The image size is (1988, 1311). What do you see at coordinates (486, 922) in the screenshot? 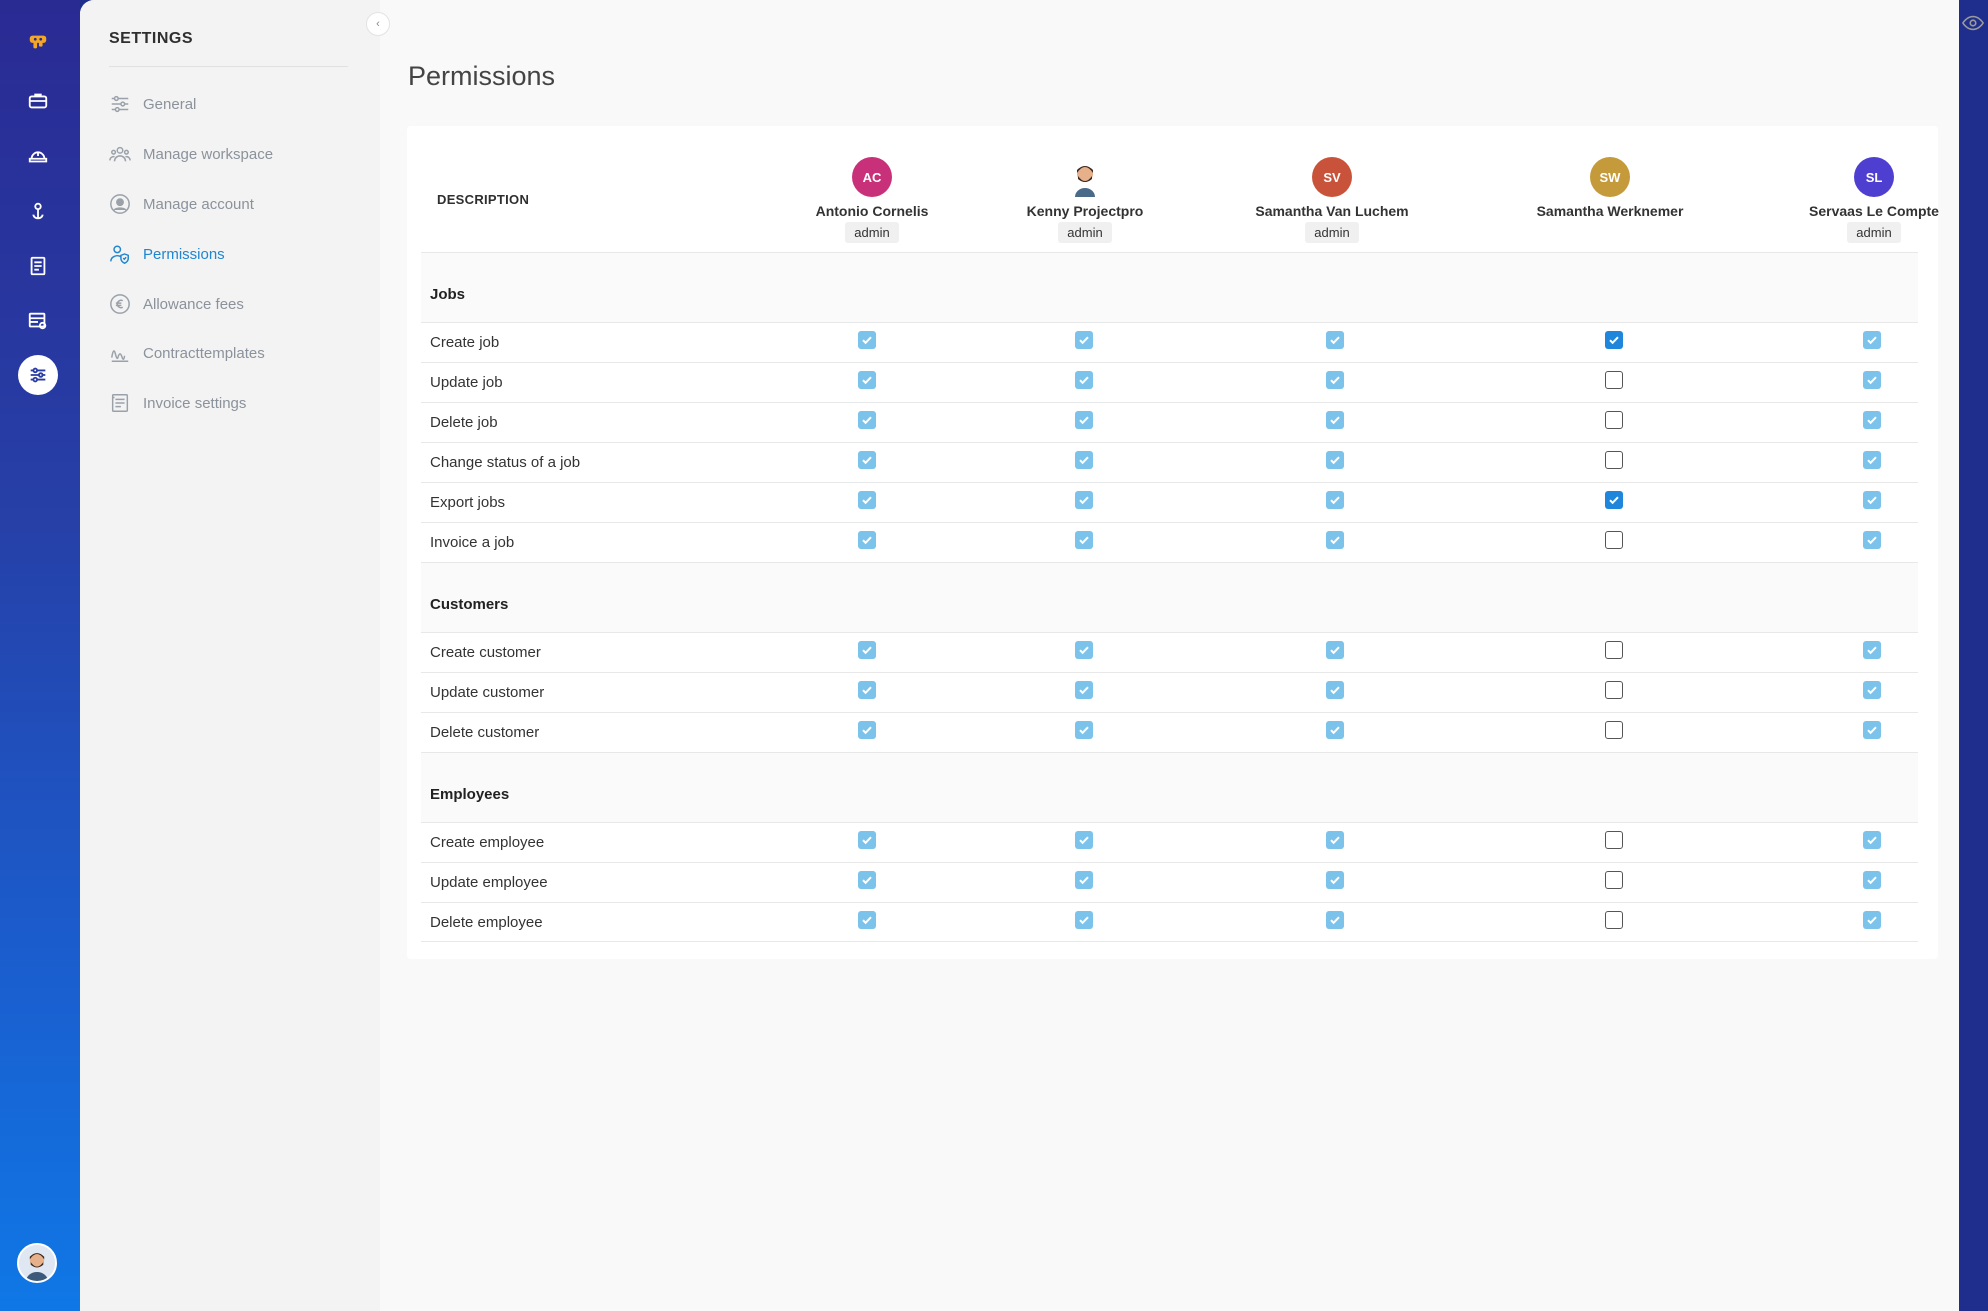
I see `permission-label: Delete employee` at bounding box center [486, 922].